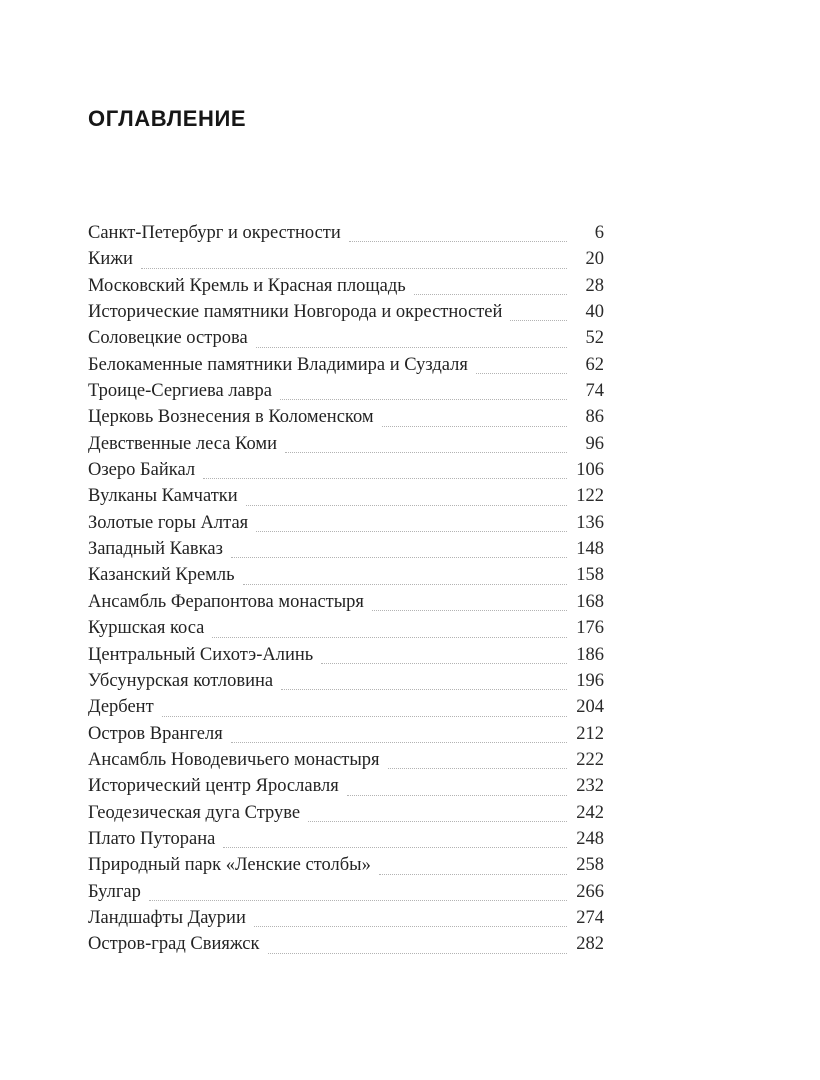  I want to click on page-title: ОГЛАВЛЕНИЕ, so click(167, 118).